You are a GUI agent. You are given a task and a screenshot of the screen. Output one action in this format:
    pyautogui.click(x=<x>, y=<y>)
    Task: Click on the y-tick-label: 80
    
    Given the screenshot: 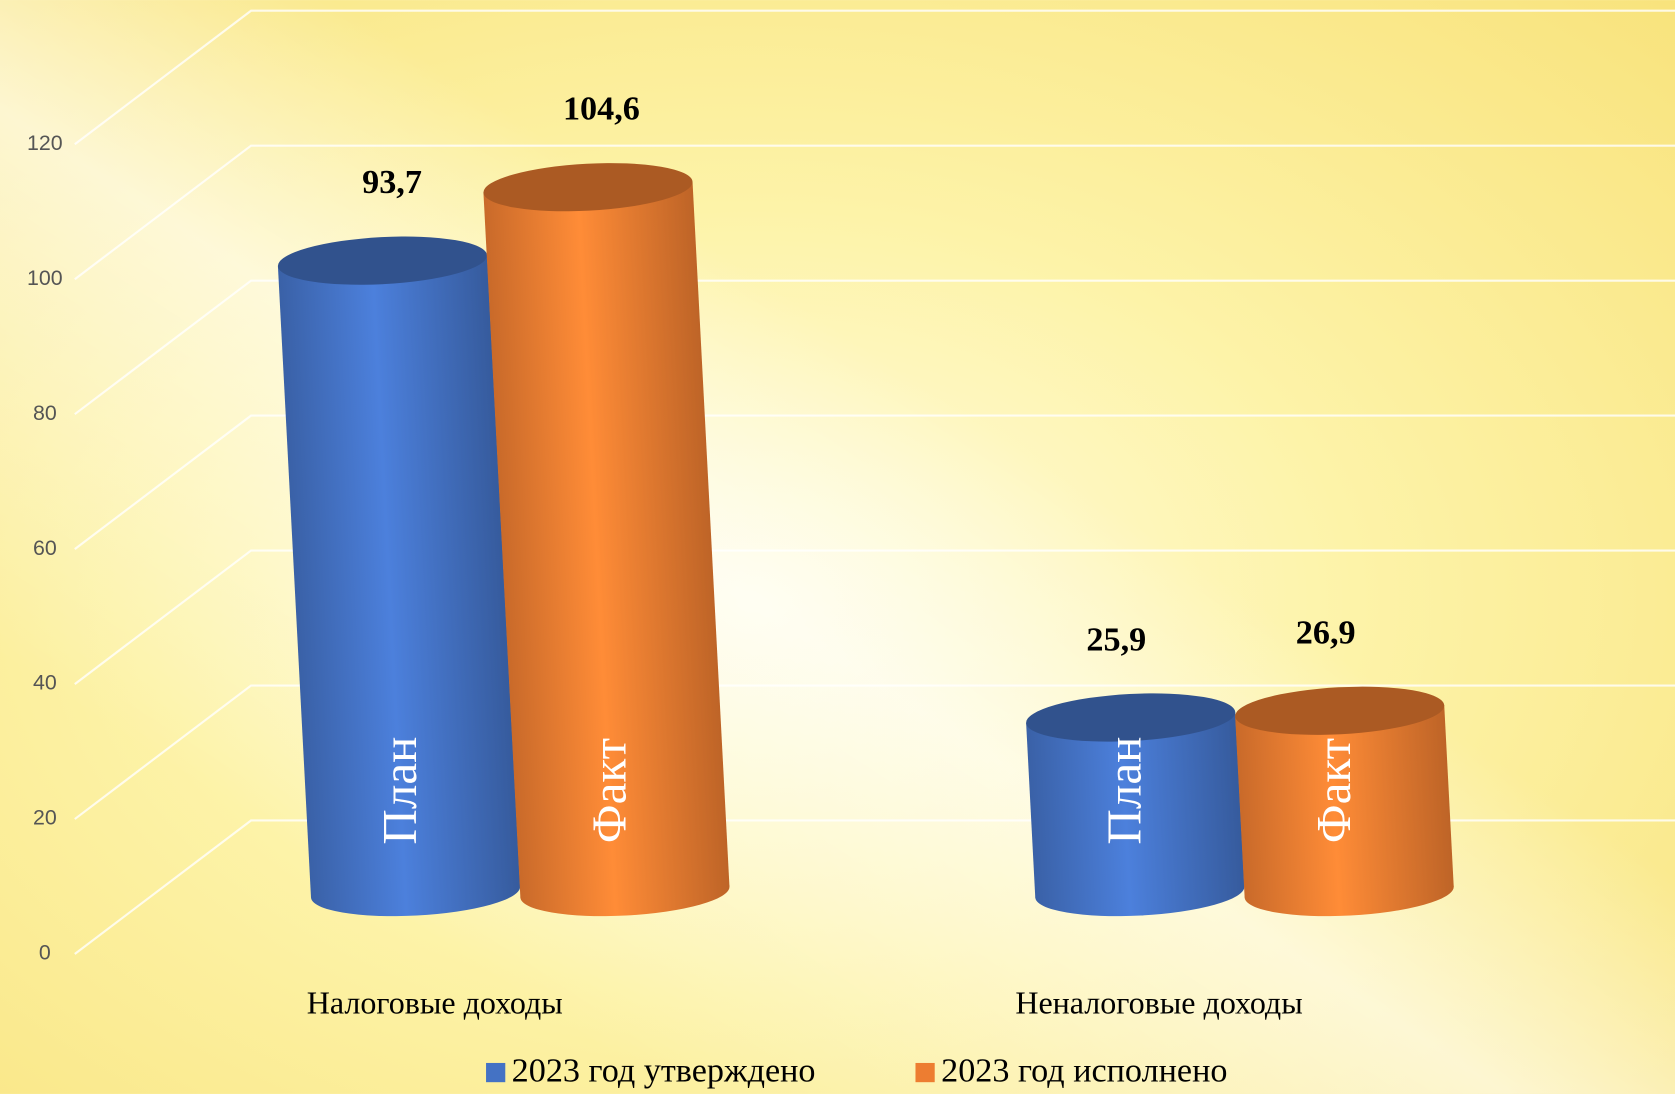 What is the action you would take?
    pyautogui.click(x=45, y=413)
    